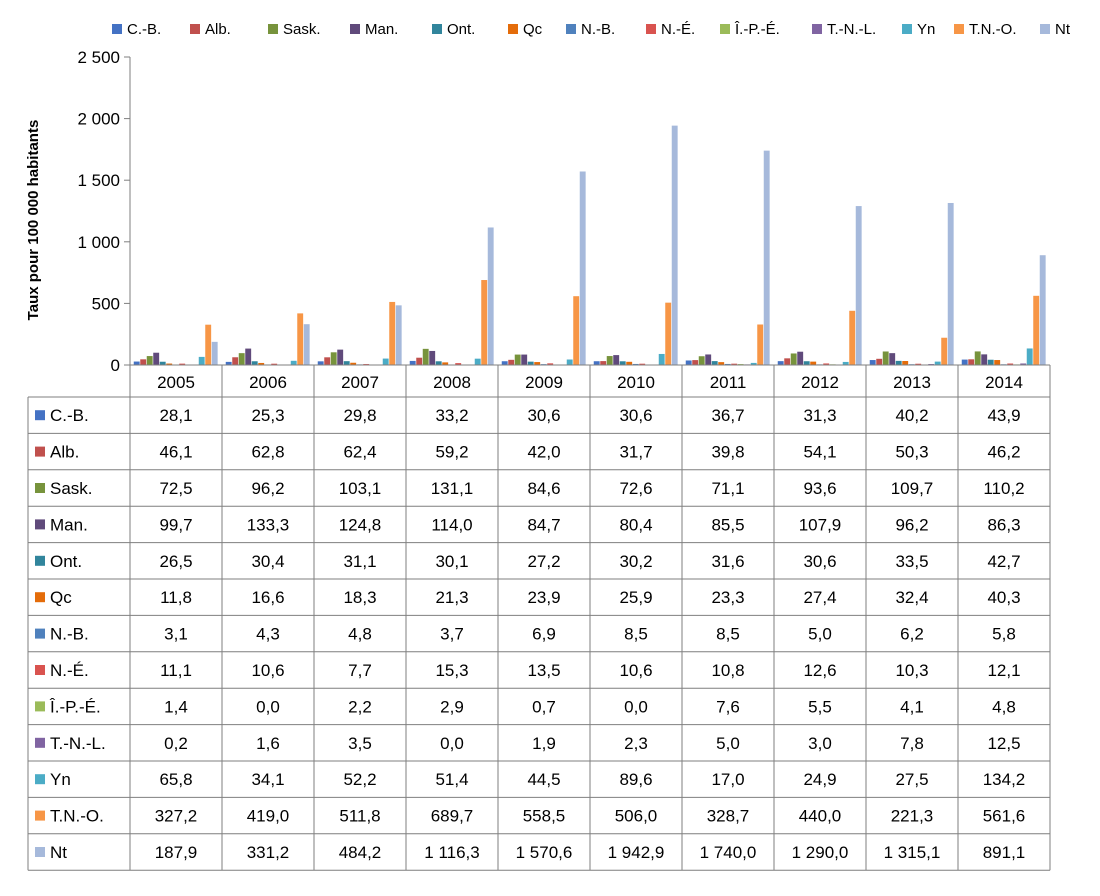 Image resolution: width=1100 pixels, height=896 pixels. What do you see at coordinates (103, 211) in the screenshot?
I see `y-axis-ticks: 0 500 1 000 1 500 2 000 2 500` at bounding box center [103, 211].